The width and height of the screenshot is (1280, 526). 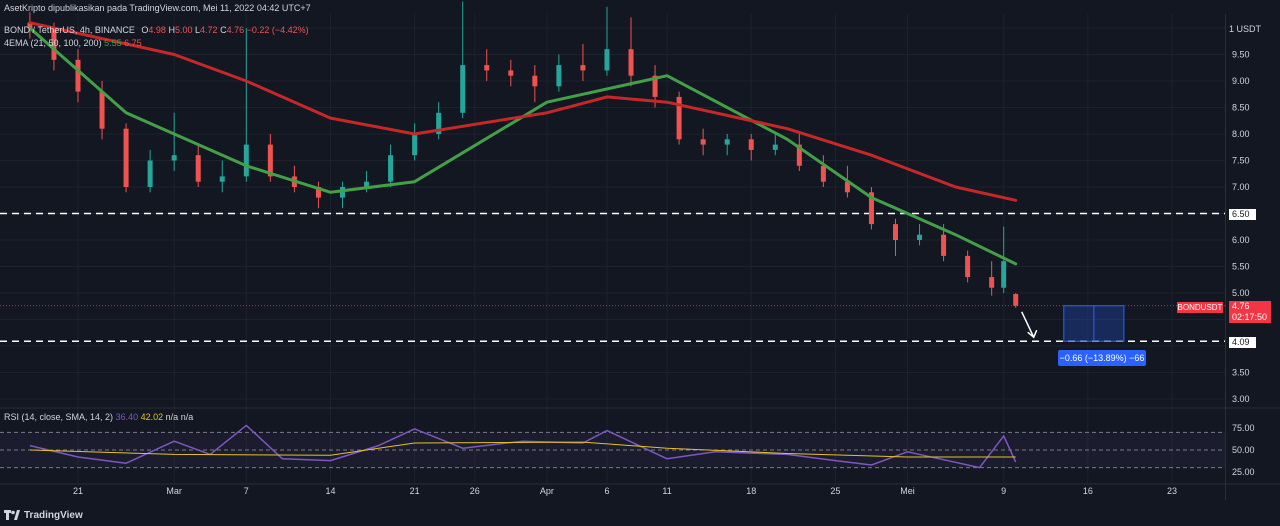 What do you see at coordinates (133, 43) in the screenshot?
I see `ema-legend-value-slow: 6.75` at bounding box center [133, 43].